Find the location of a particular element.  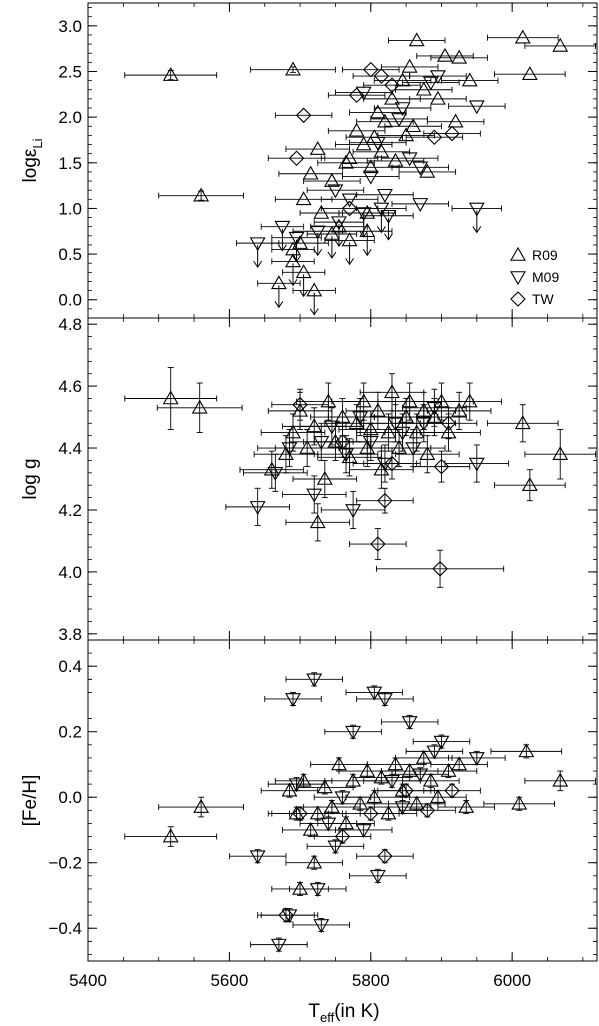

y-axis-label-logg: log g is located at coordinates (30, 478).